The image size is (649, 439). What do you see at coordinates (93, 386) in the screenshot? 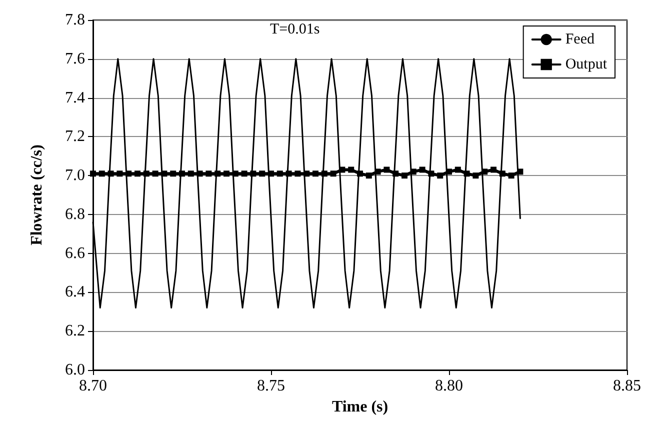
I see `x-tick-label: 8.70` at bounding box center [93, 386].